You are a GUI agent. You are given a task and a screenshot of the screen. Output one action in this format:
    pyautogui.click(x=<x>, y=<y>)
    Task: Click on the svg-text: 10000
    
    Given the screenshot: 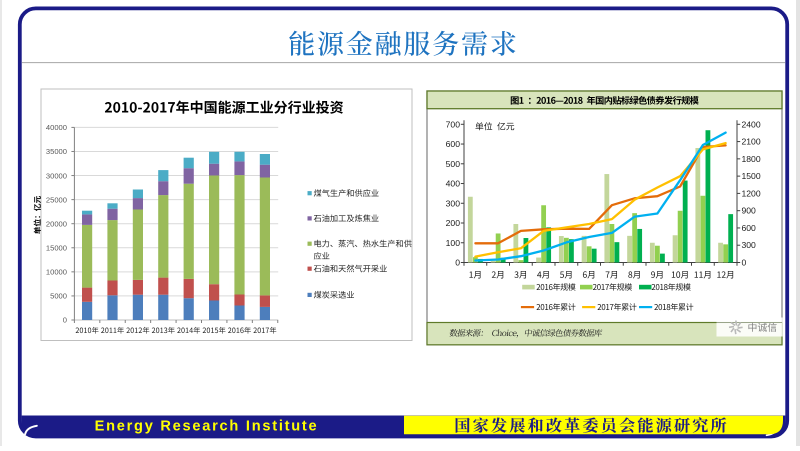 What is the action you would take?
    pyautogui.click(x=56, y=272)
    